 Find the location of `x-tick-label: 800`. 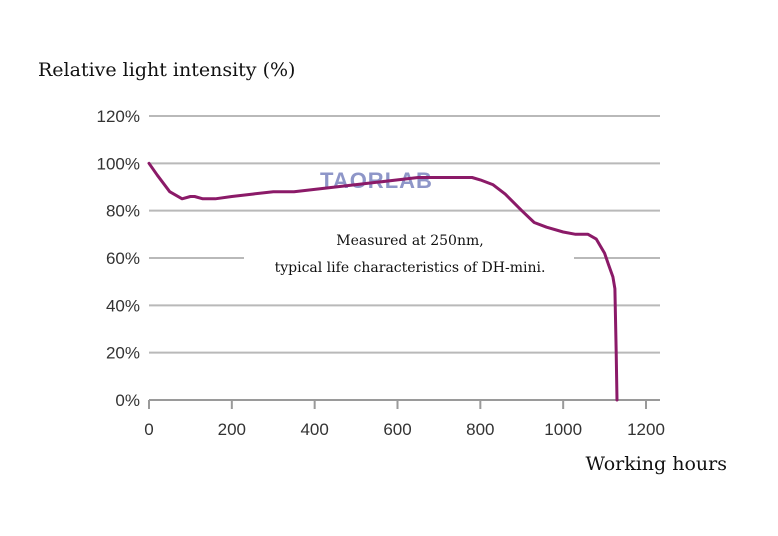

x-tick-label: 800 is located at coordinates (480, 429).